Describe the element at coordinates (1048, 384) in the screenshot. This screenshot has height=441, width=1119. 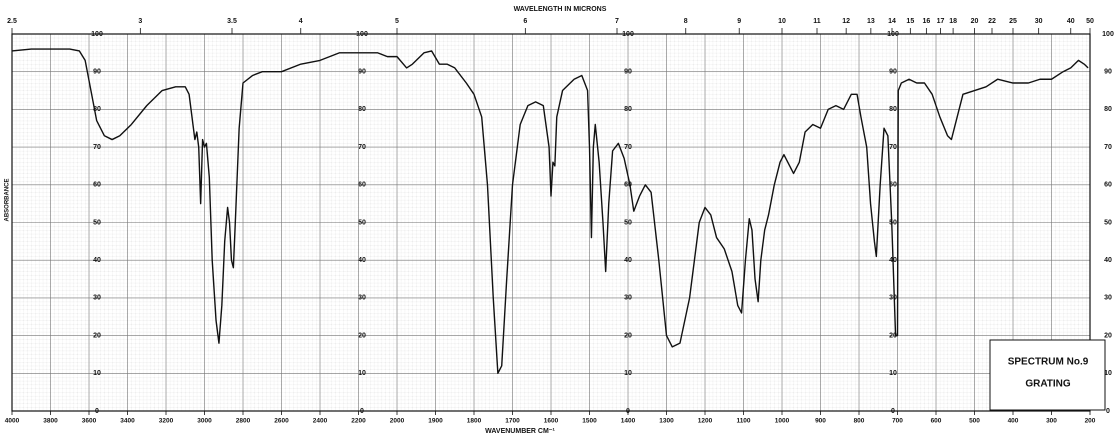
I see `annotation: GRATING` at that location.